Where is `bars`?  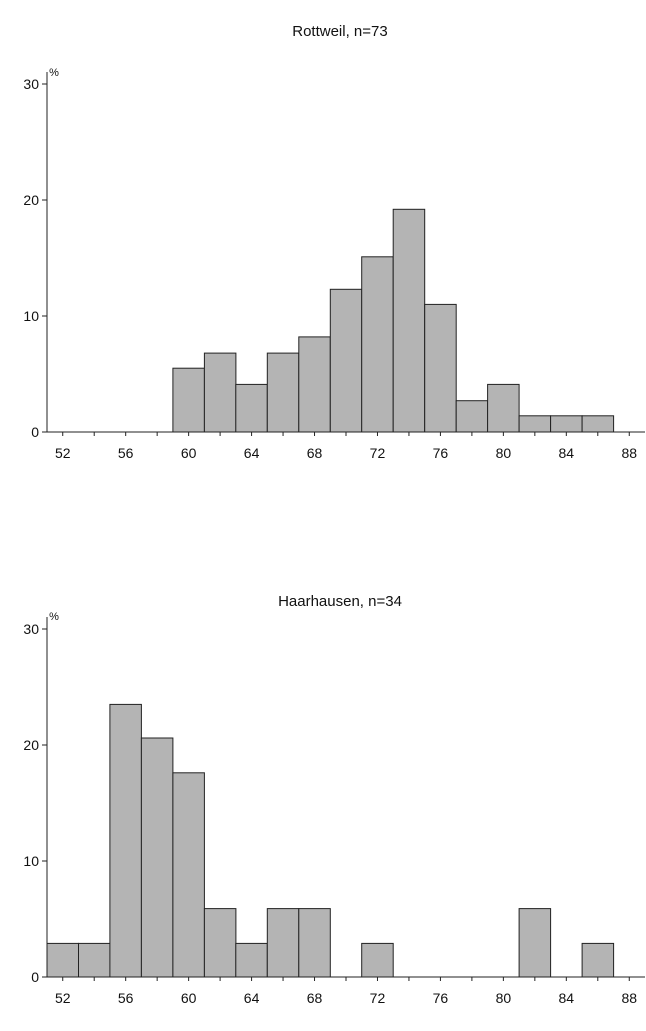 bars is located at coordinates (393, 320).